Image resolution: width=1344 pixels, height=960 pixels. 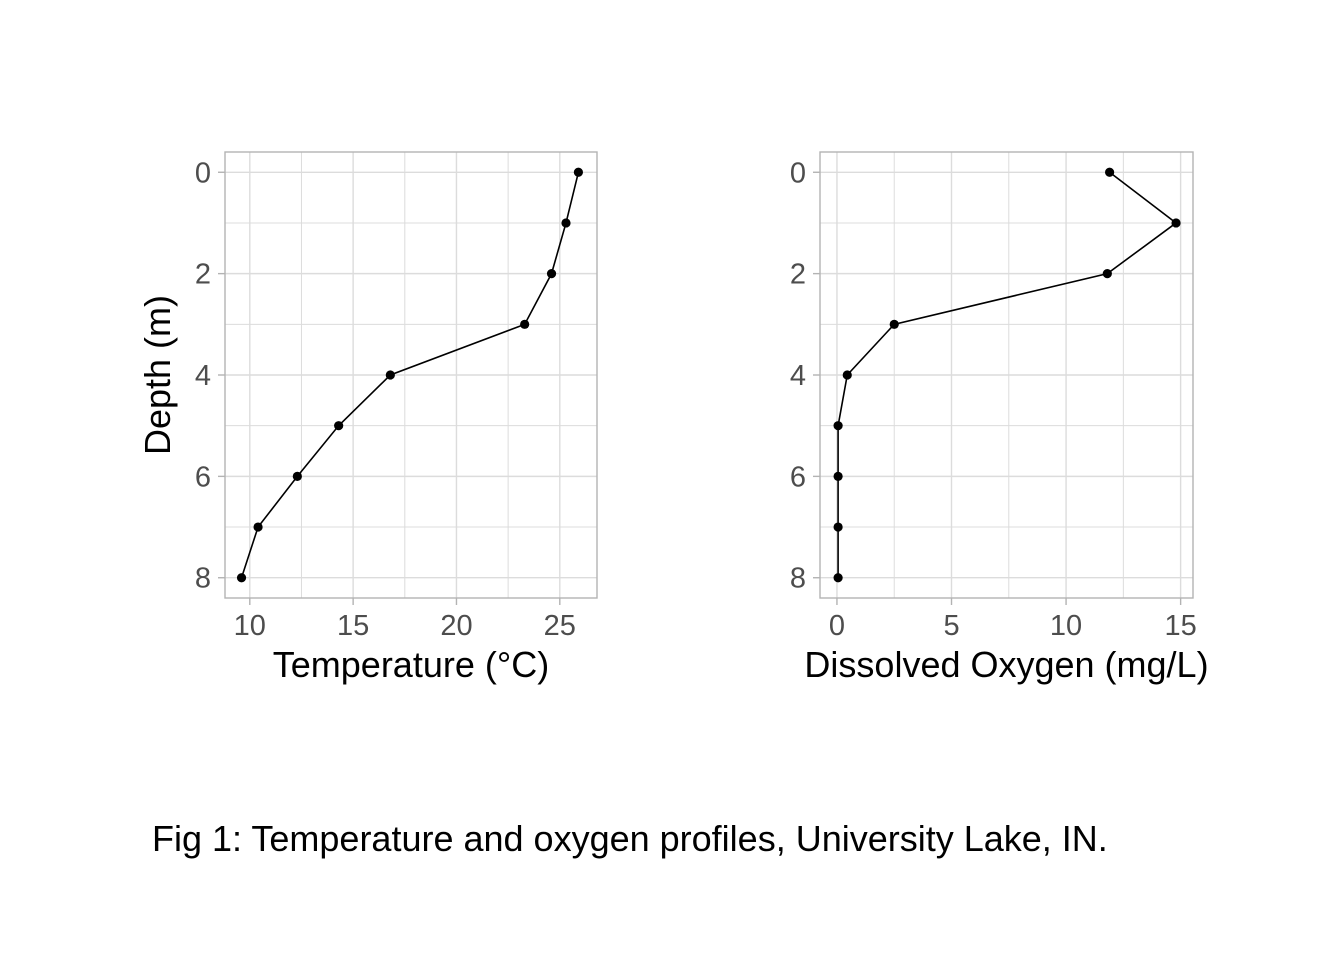 I want to click on temp-x-tick-label: 10, so click(x=250, y=626).